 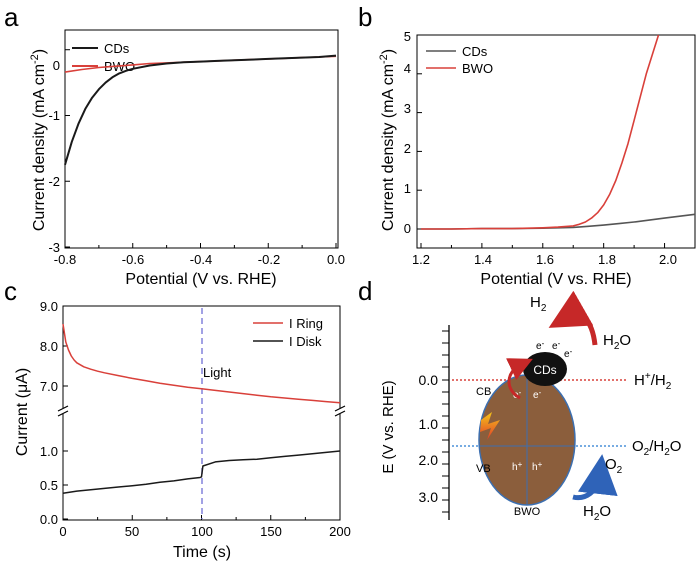 What do you see at coordinates (407, 36) in the screenshot?
I see `y-tick-label: 5` at bounding box center [407, 36].